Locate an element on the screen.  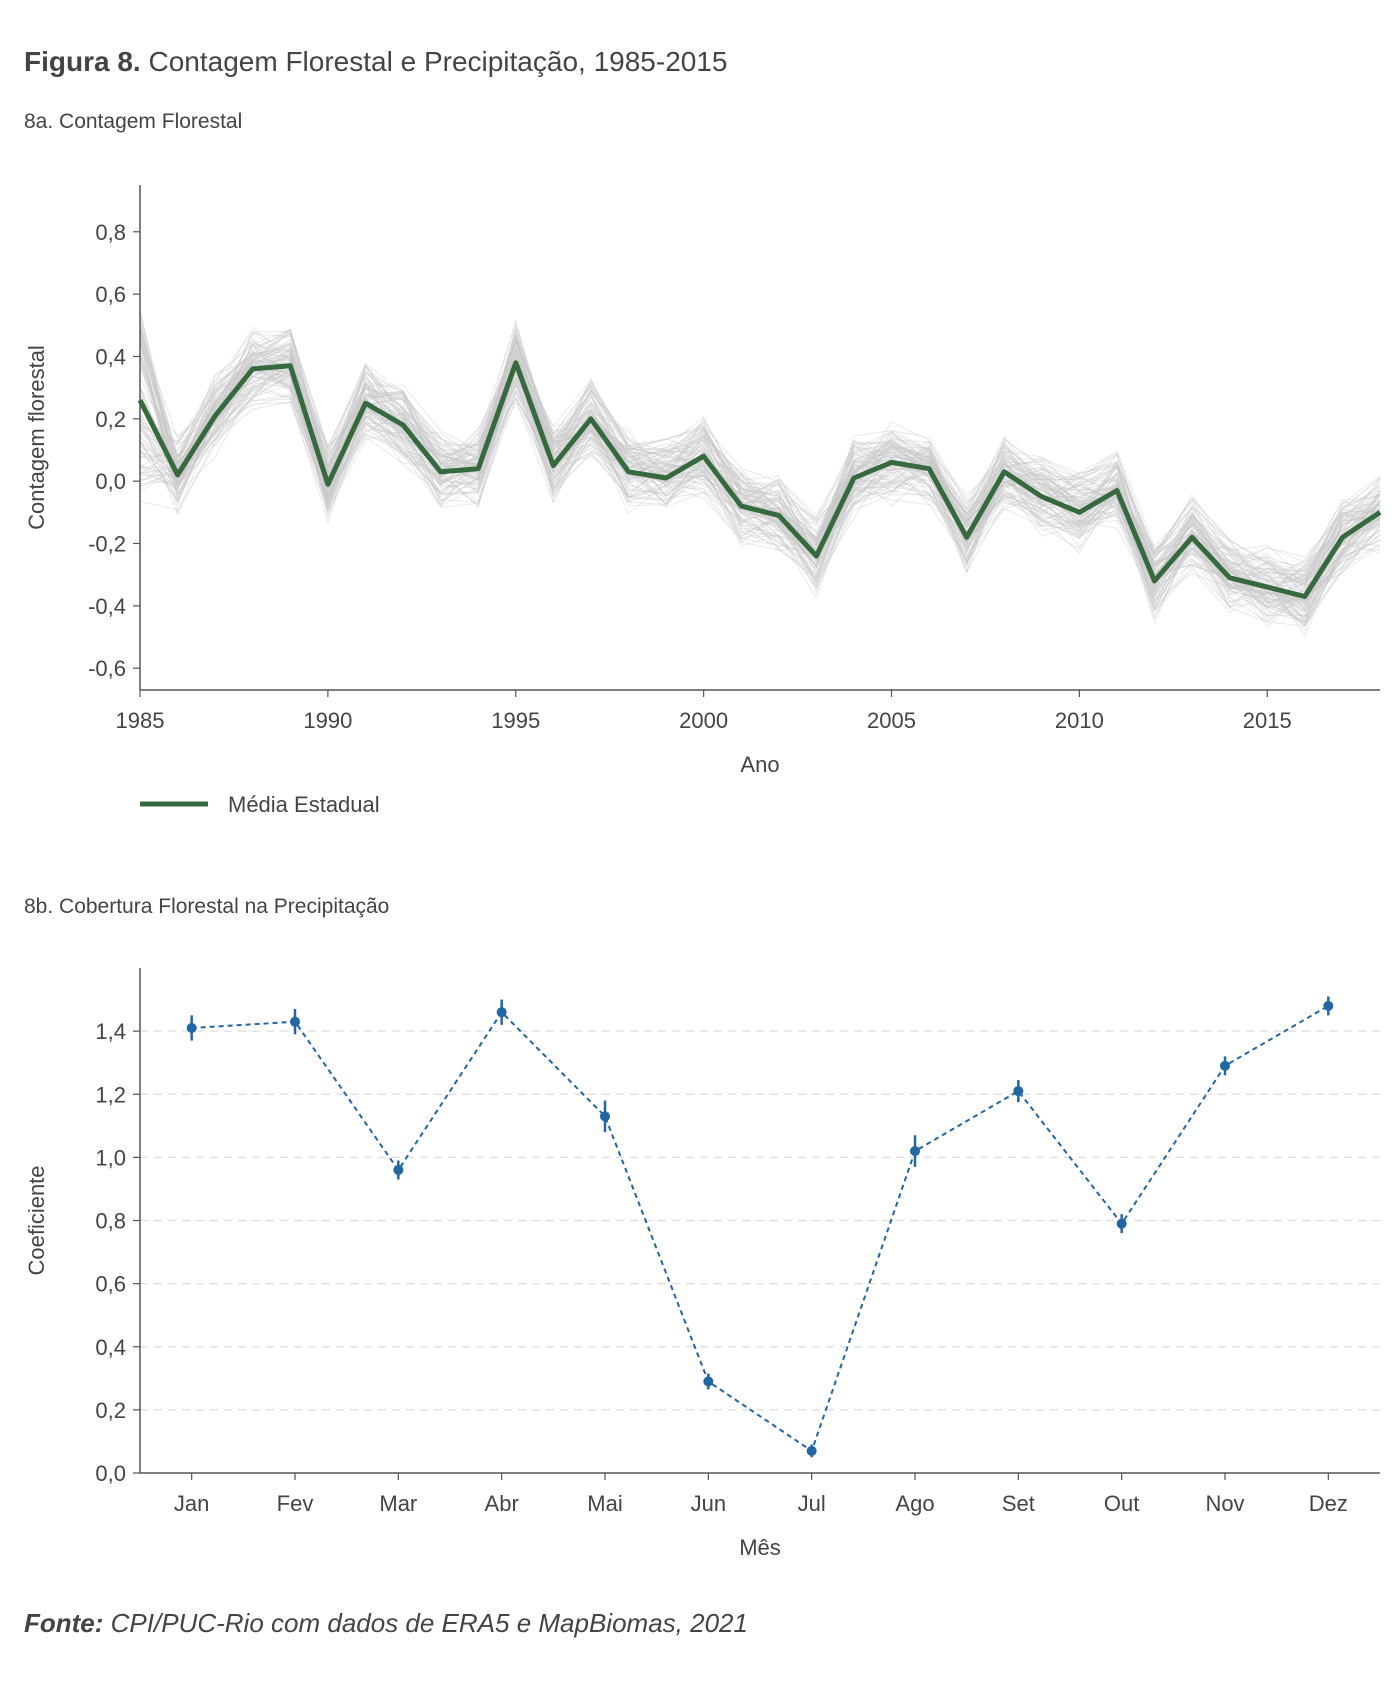
x-tick-label-8b: Jun is located at coordinates (708, 1503).